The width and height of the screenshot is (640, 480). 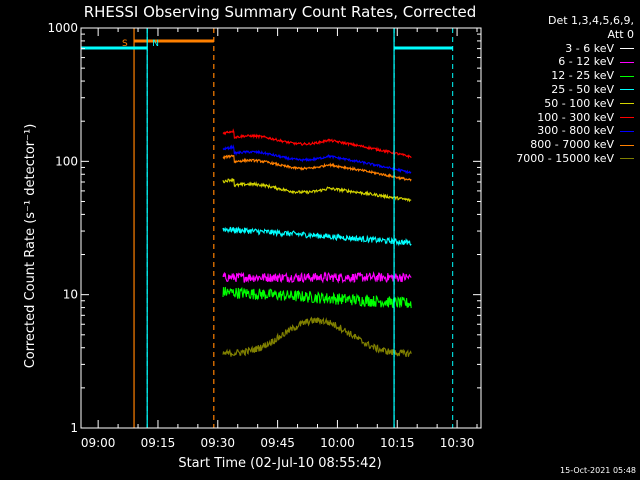 I want to click on timestamp: 15-Oct-2021 05:48, so click(x=598, y=470).